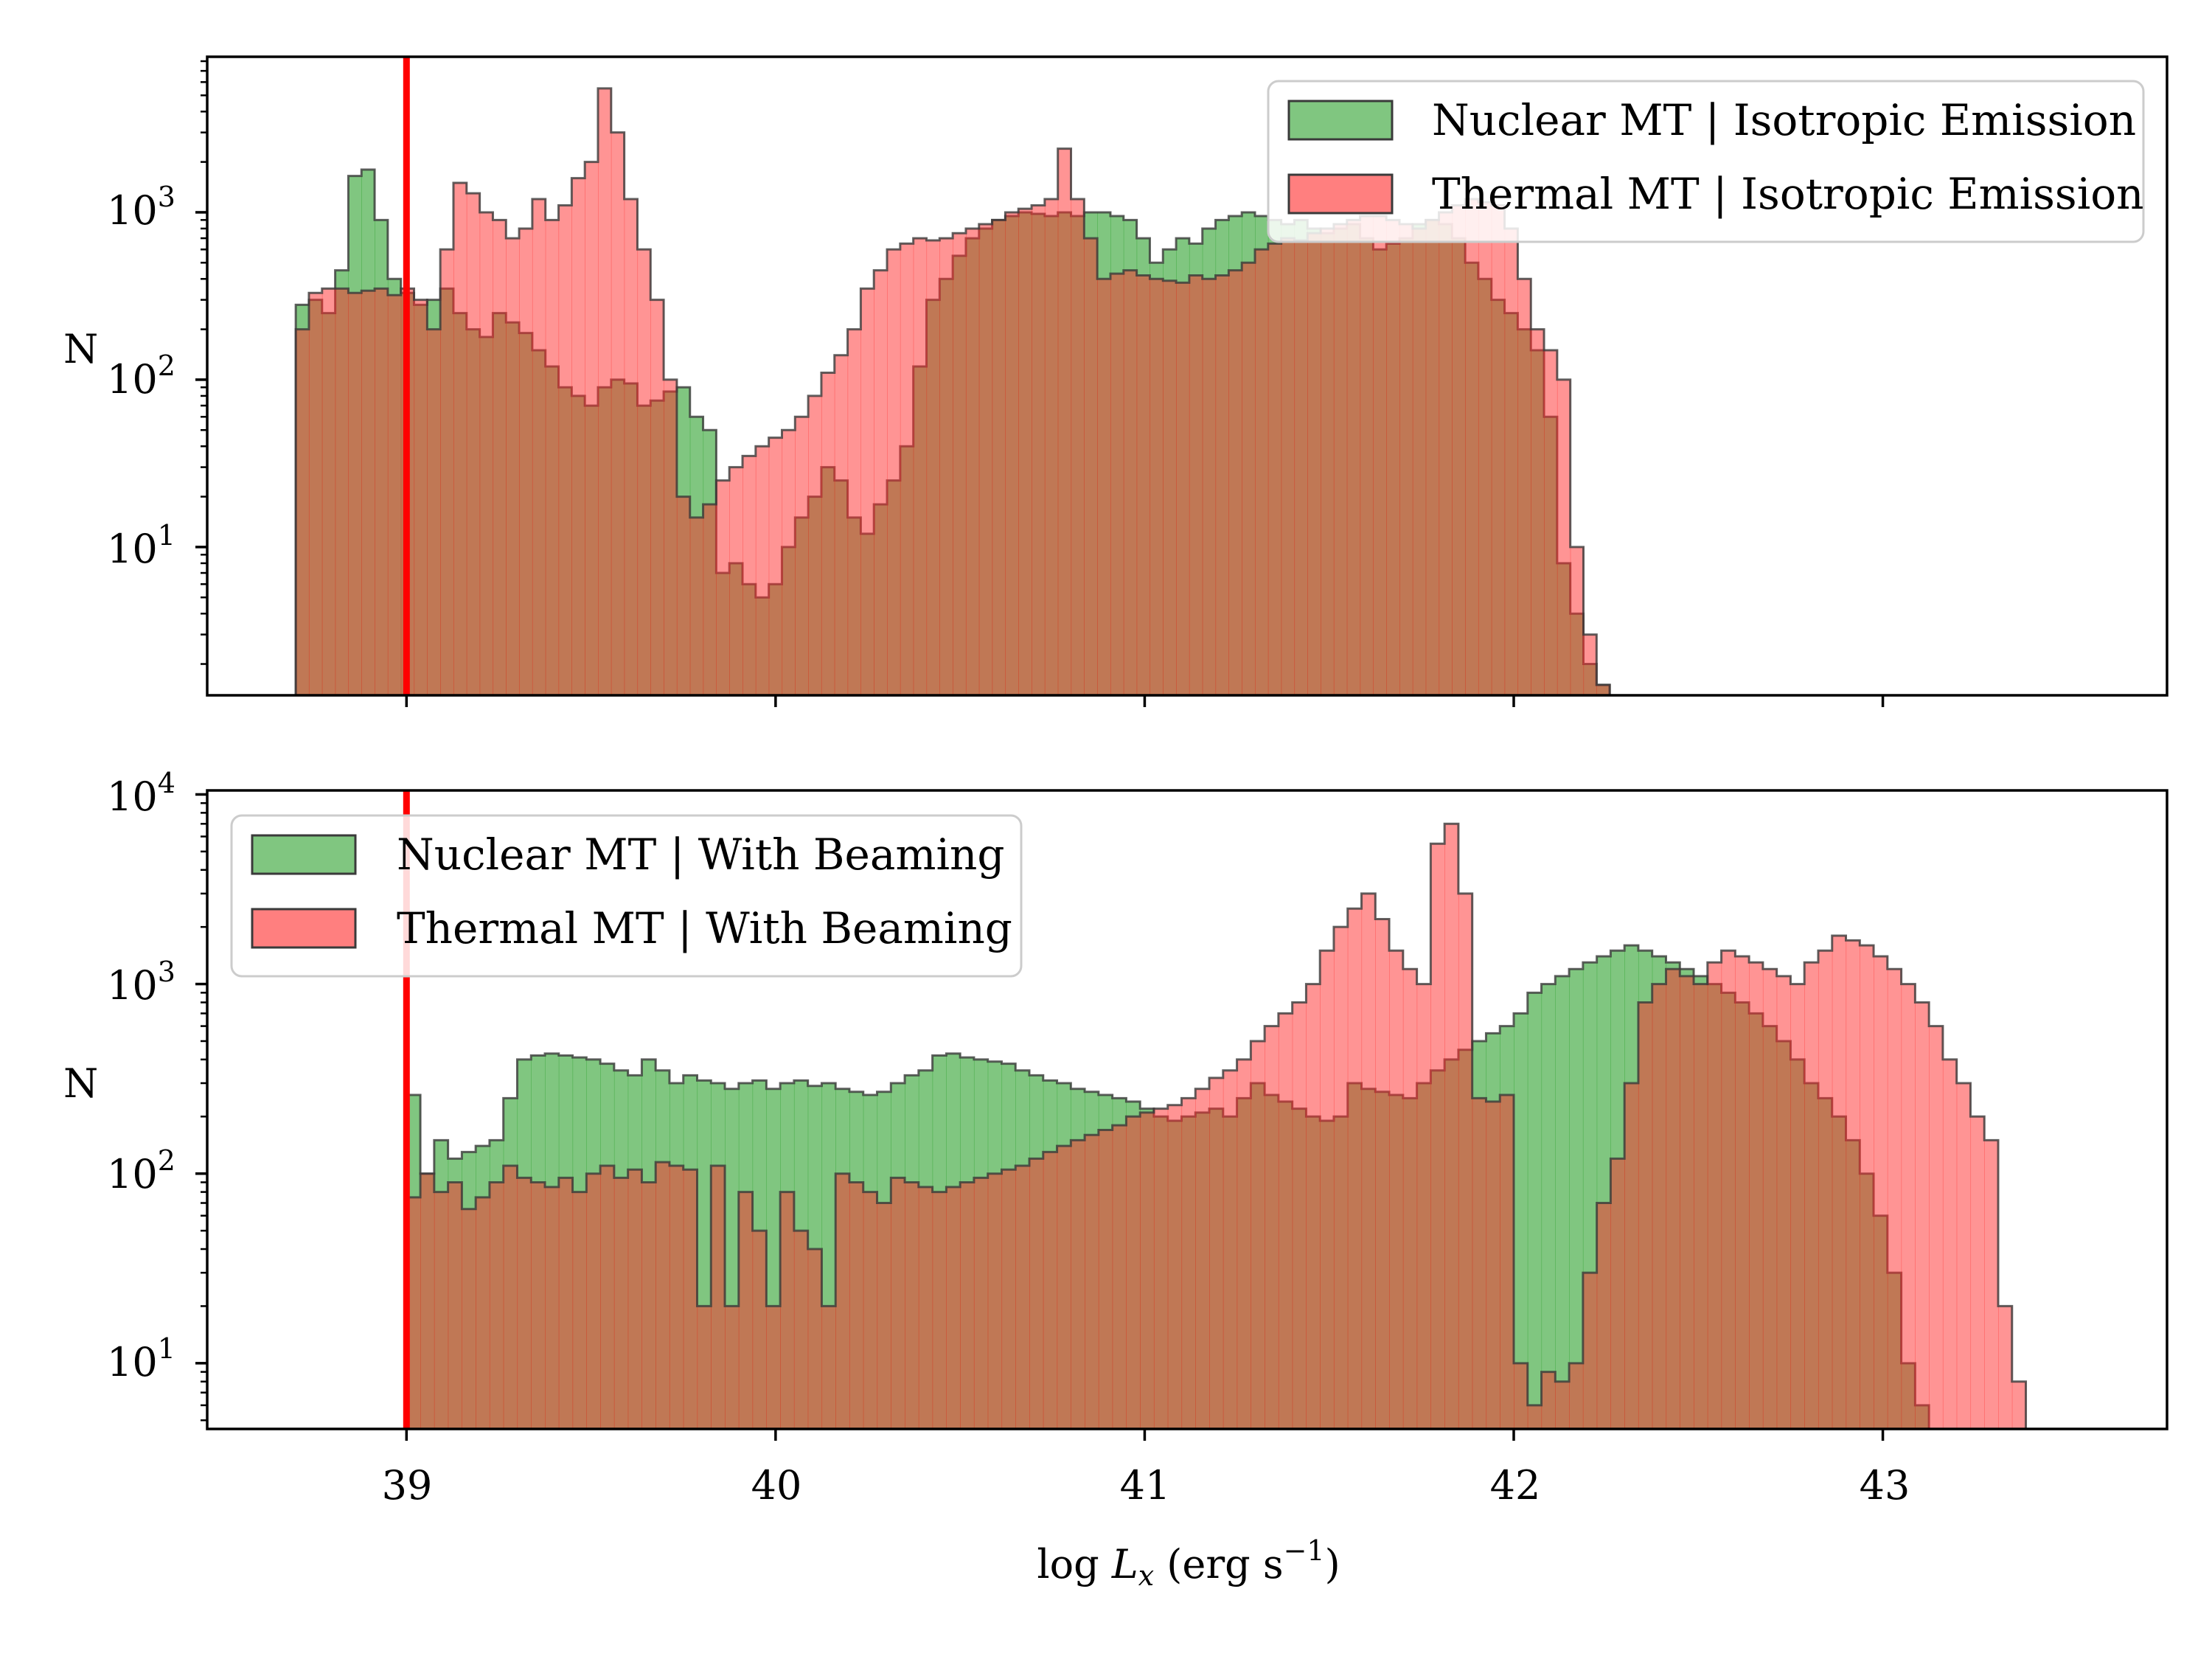 The image size is (2212, 1659). I want to click on xtick-label: 40, so click(776, 1485).